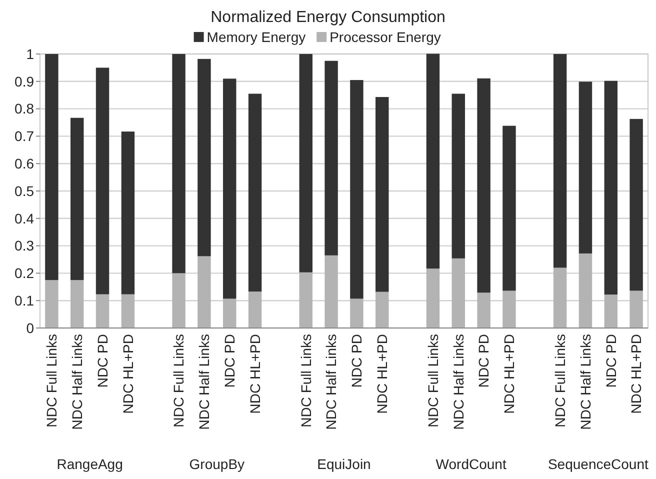 The width and height of the screenshot is (656, 479). What do you see at coordinates (30, 328) in the screenshot?
I see `y-tick-label: 0` at bounding box center [30, 328].